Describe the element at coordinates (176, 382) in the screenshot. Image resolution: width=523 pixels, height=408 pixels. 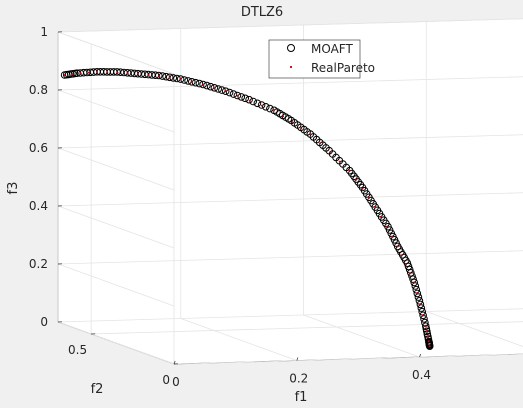
I see `x-tick-label: 0` at that location.